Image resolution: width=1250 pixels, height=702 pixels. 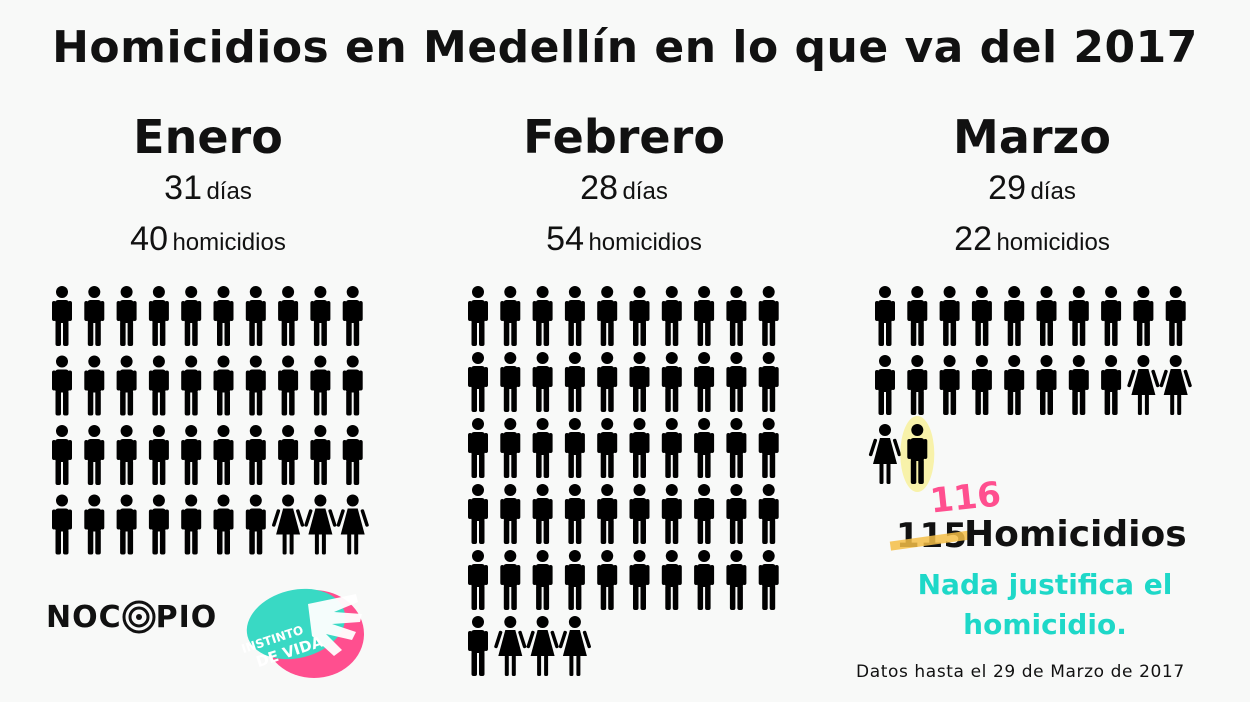 I want to click on days-stat: 29 días, so click(x=1032, y=191).